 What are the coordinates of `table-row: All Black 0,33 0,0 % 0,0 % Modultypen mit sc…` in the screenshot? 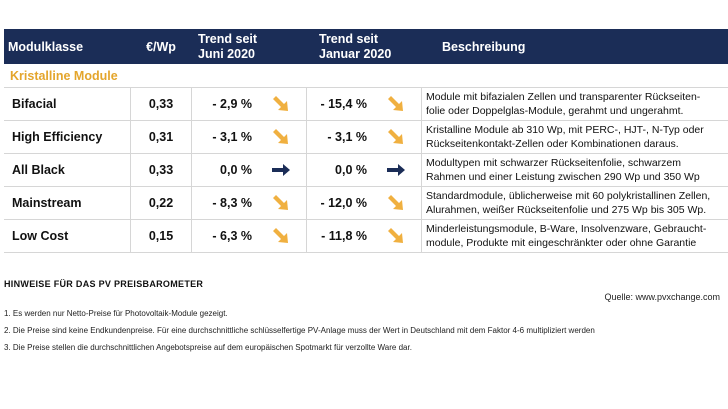 It's located at (366, 169).